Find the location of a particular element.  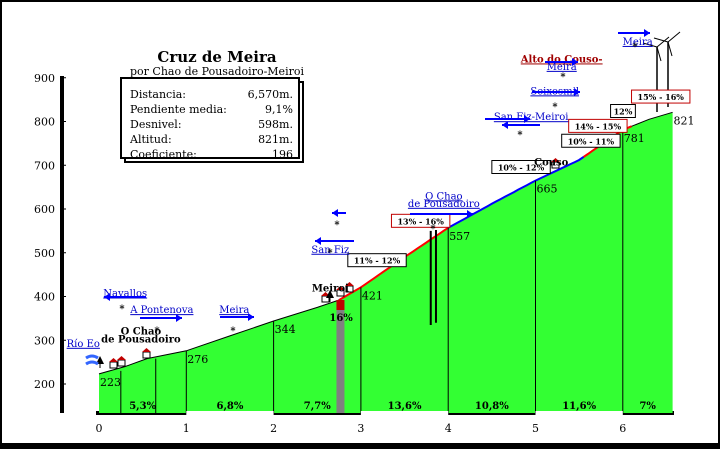

place-label: San Fiz is located at coordinates (330, 250).